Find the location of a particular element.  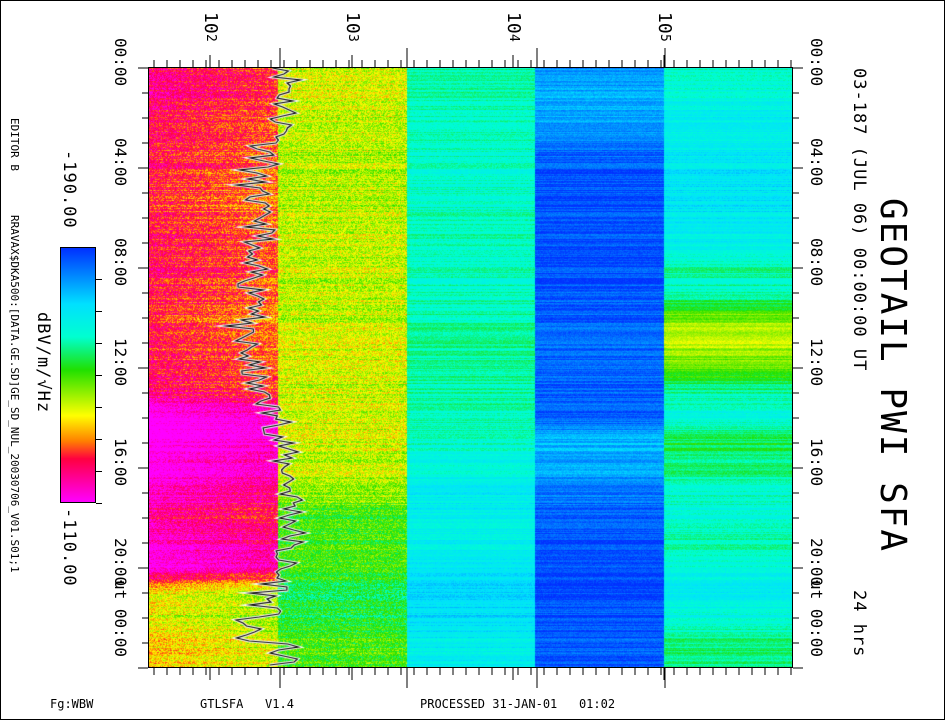

tick-exponent: 2 is located at coordinates (210, 37).